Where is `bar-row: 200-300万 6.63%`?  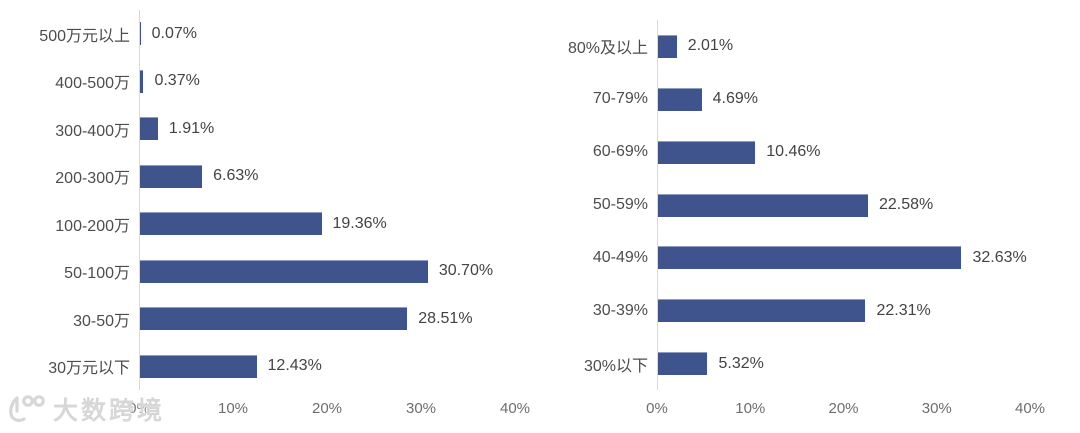
bar-row: 200-300万 6.63% is located at coordinates (258, 176).